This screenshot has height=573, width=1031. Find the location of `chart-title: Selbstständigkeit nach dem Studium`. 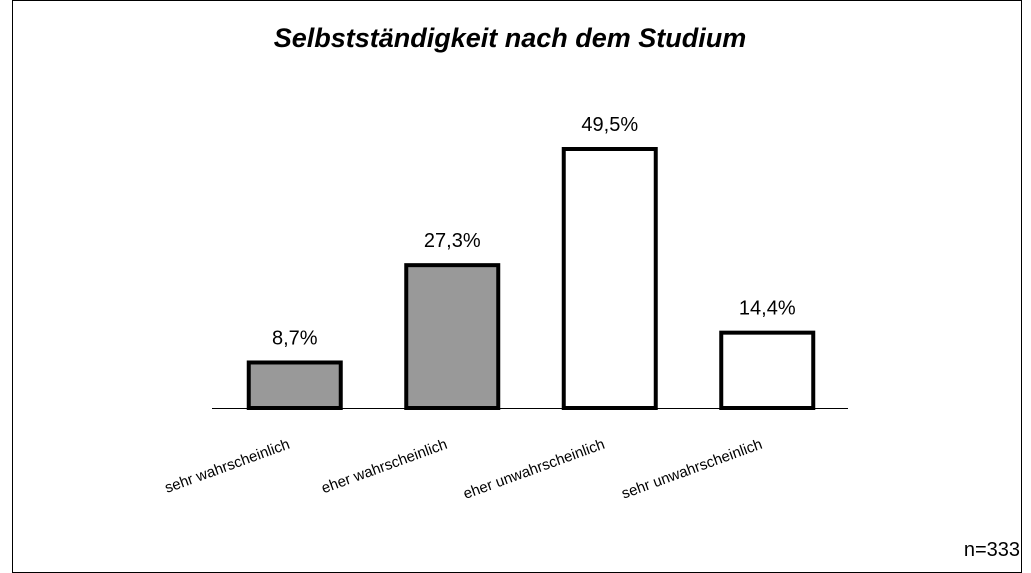

chart-title: Selbstständigkeit nach dem Studium is located at coordinates (510, 38).